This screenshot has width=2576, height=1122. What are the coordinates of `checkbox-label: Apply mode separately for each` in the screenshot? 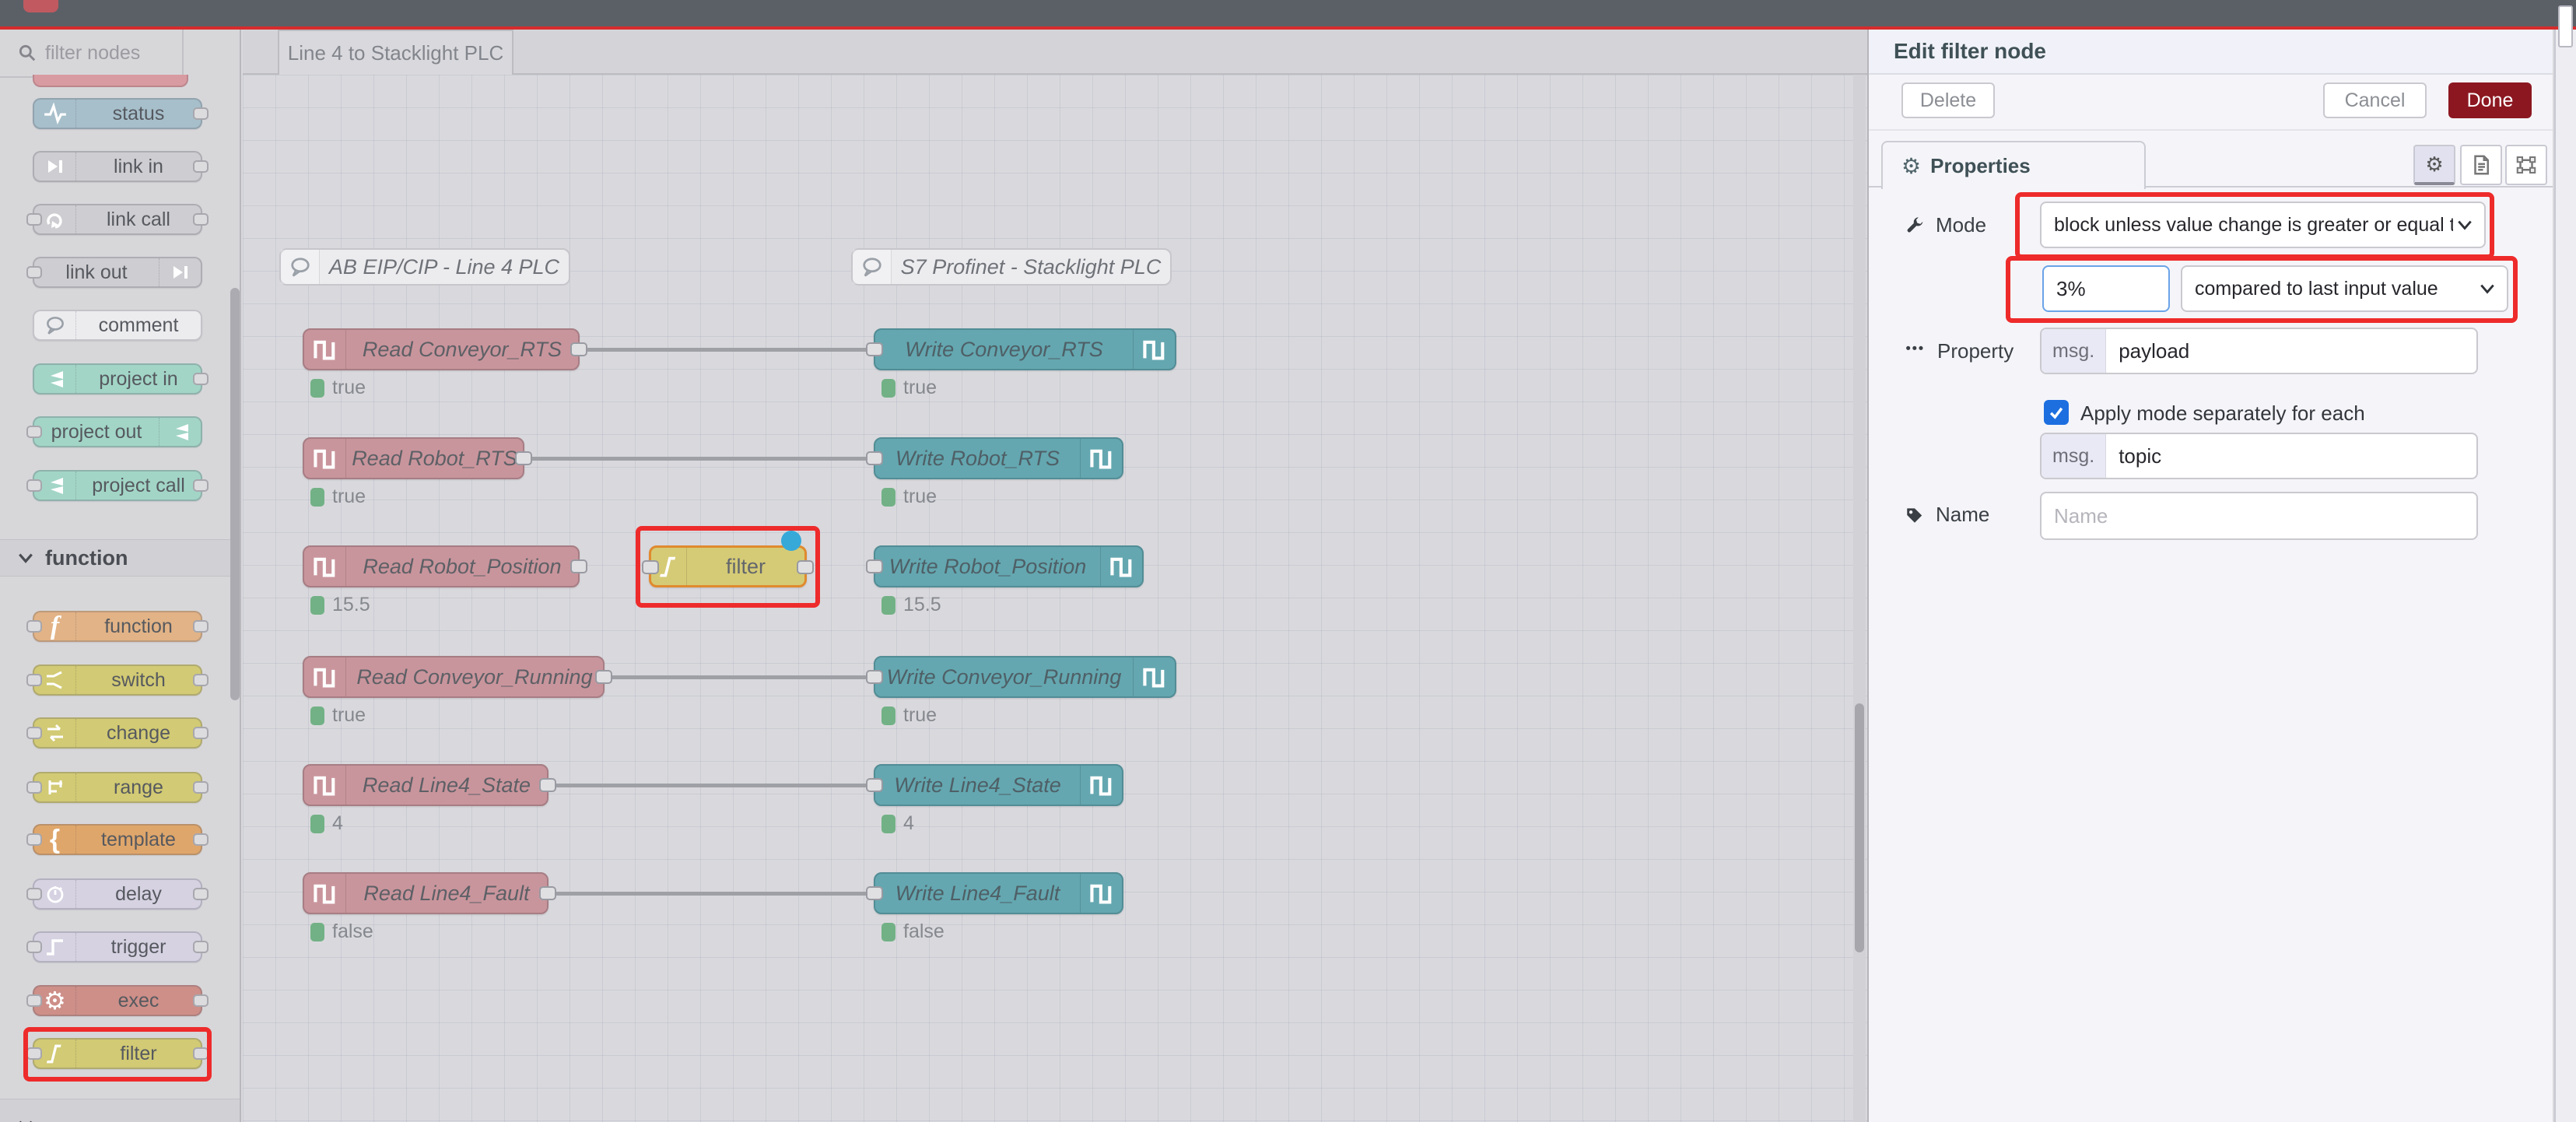 It's located at (2222, 413).